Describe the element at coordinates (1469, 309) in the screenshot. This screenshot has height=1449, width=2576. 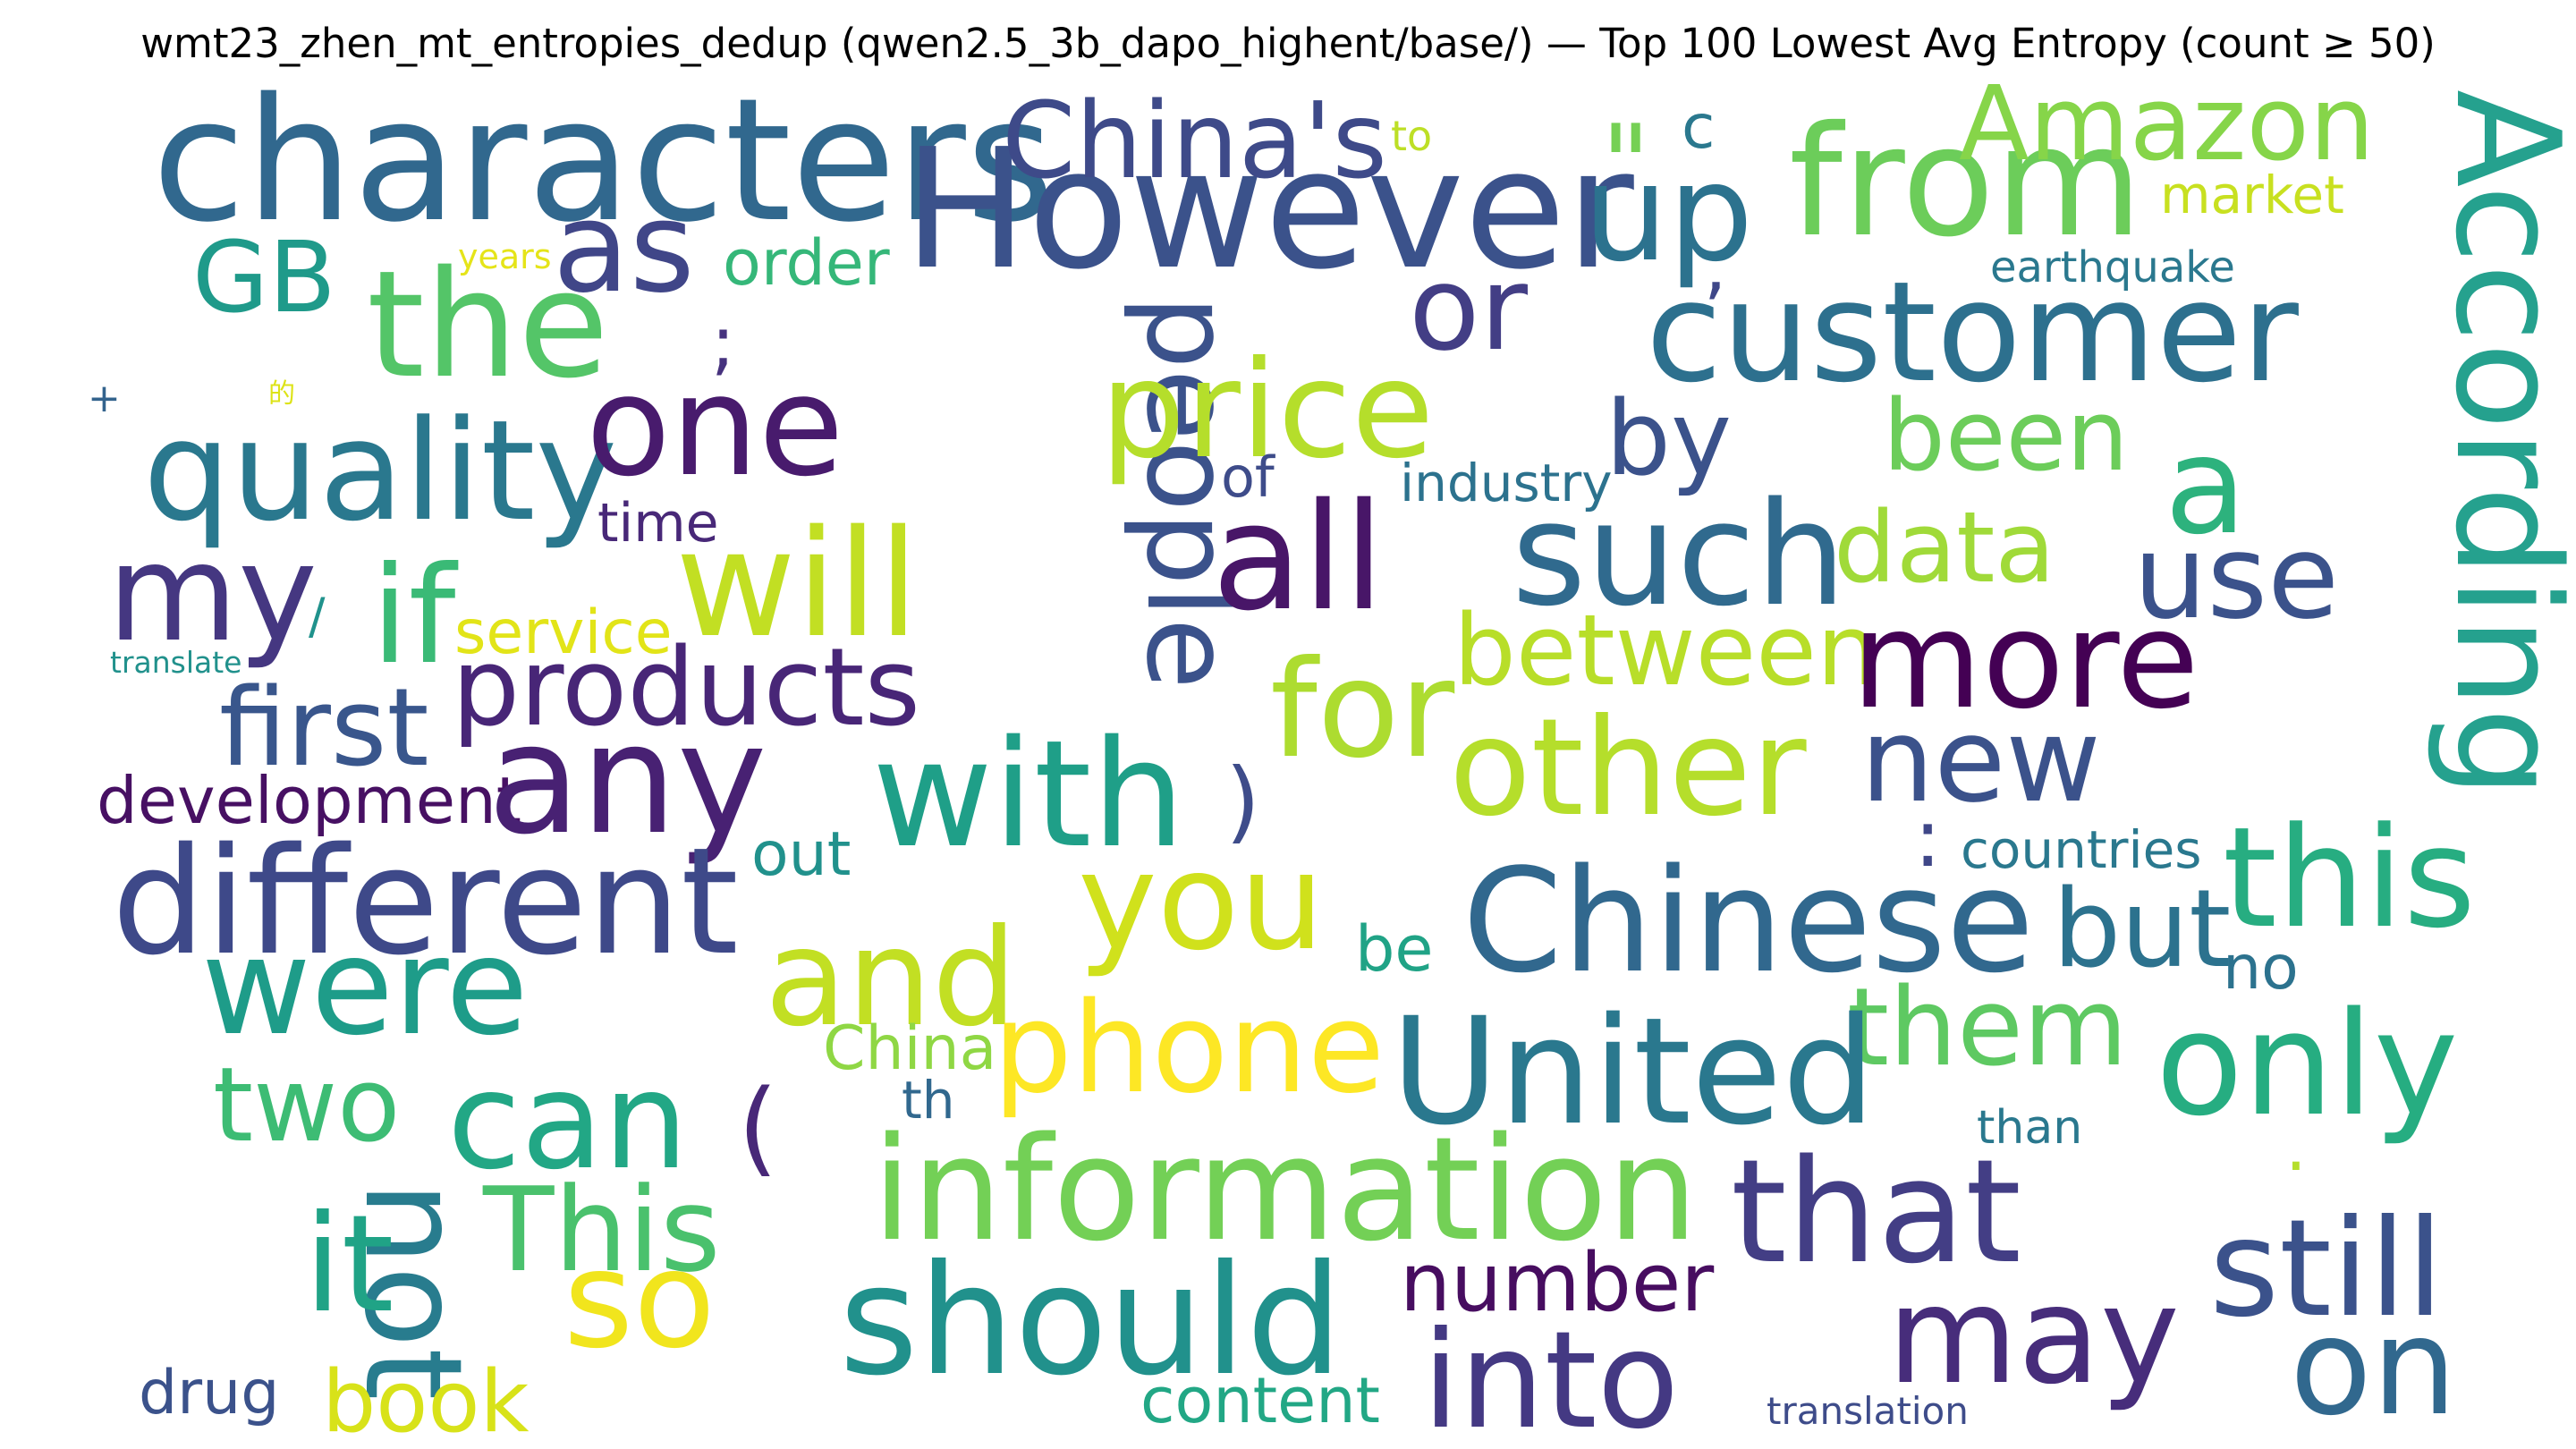
I see `word-or: or` at that location.